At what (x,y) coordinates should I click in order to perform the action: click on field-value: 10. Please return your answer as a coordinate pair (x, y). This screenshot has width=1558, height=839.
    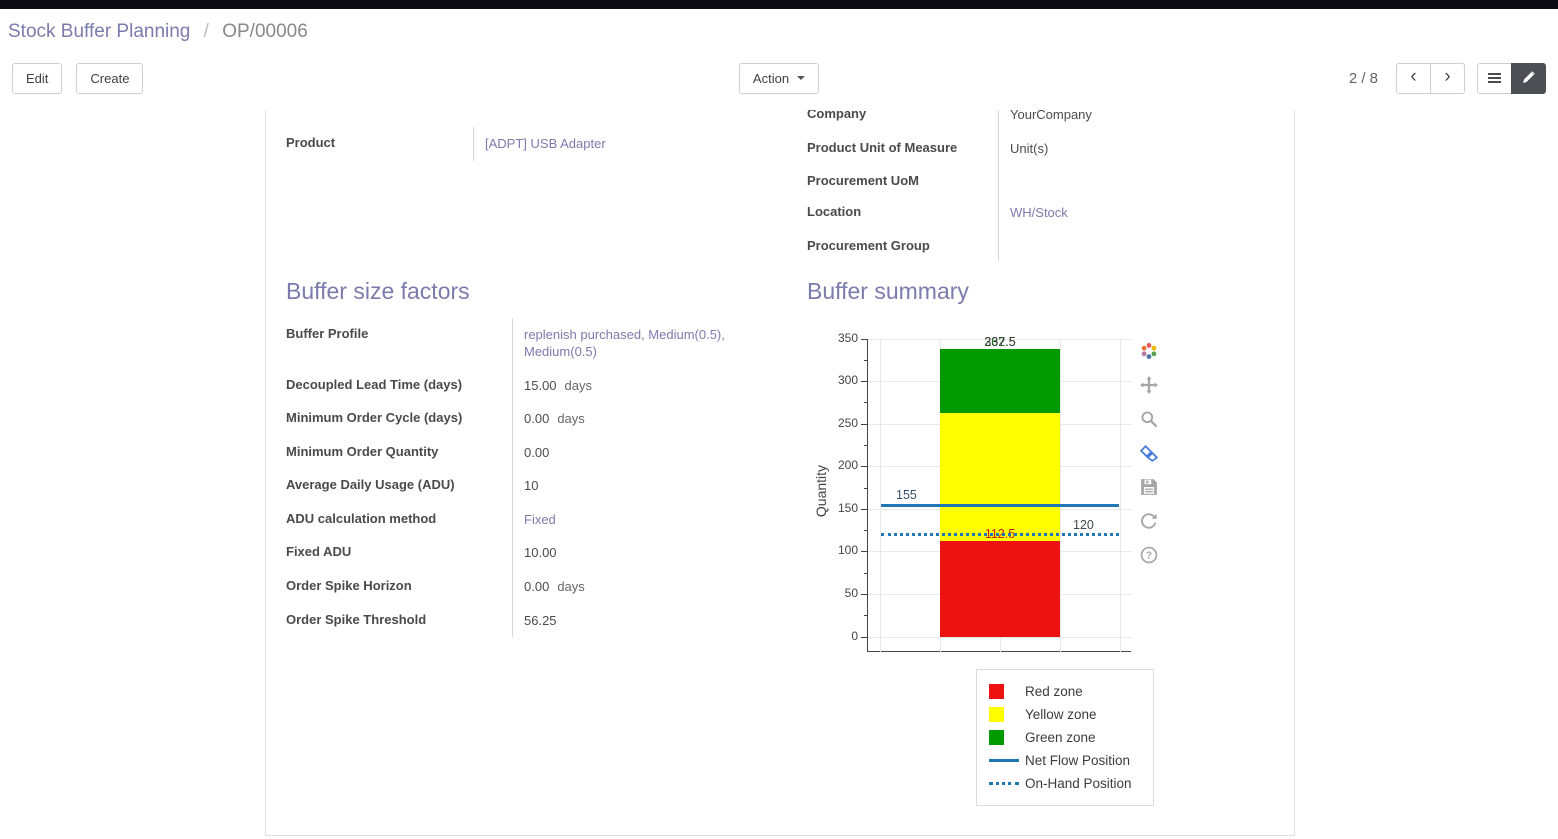
    Looking at the image, I should click on (652, 486).